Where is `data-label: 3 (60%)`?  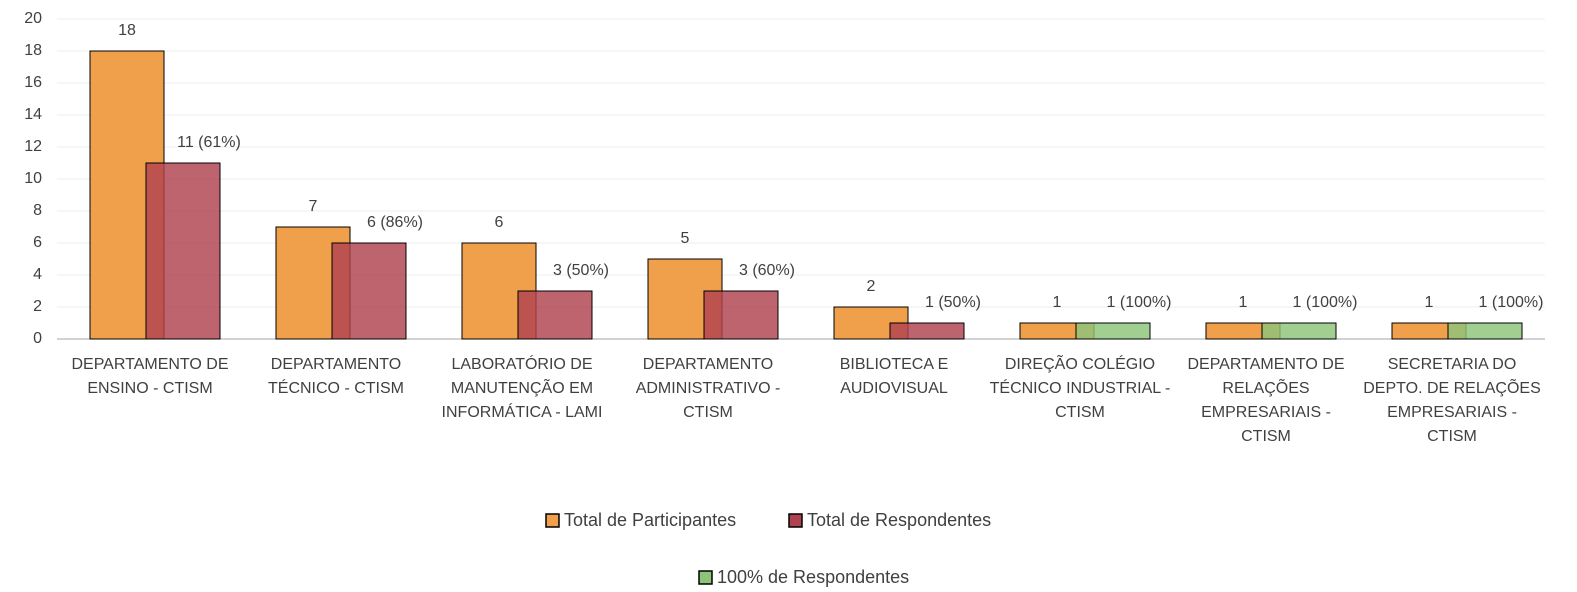
data-label: 3 (60%) is located at coordinates (767, 270).